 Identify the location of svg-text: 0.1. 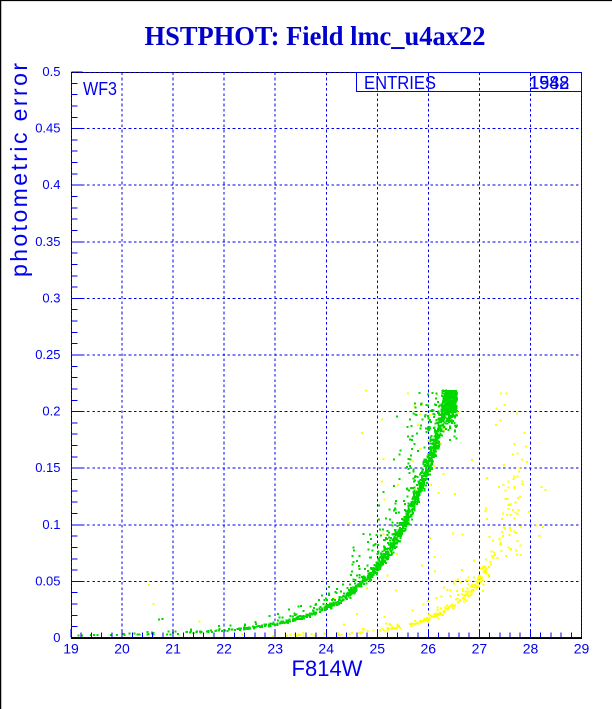
(51, 524).